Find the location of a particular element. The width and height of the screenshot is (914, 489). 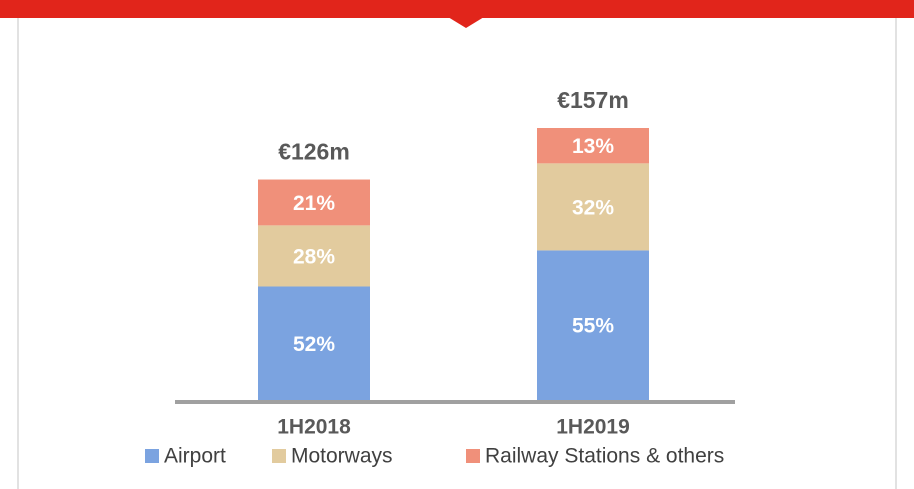

legend-label: Motorways is located at coordinates (342, 456).